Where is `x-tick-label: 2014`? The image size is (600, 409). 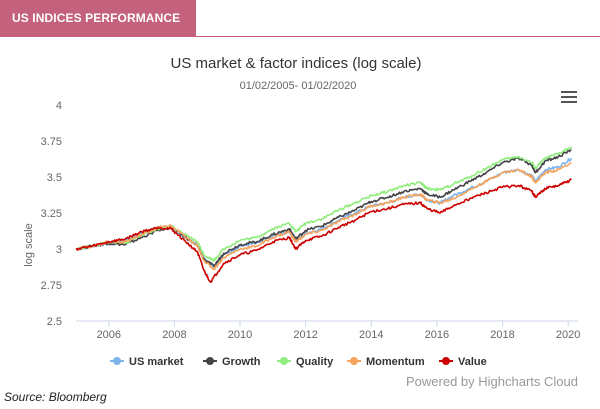
x-tick-label: 2014 is located at coordinates (371, 335).